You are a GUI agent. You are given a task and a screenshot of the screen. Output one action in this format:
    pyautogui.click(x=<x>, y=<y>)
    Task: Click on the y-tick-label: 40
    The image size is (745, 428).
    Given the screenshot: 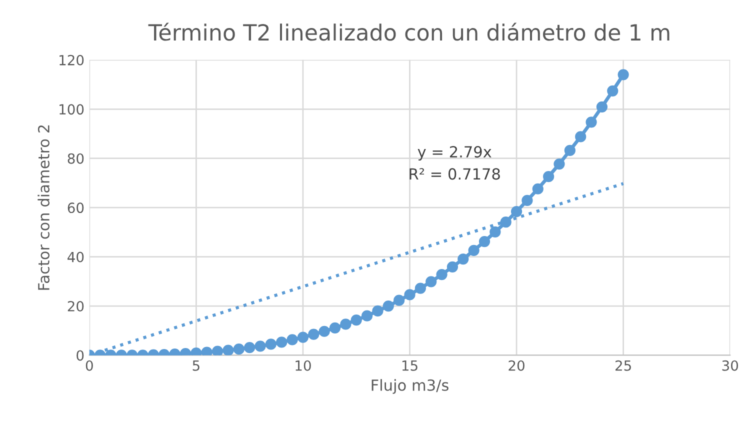 What is the action you would take?
    pyautogui.click(x=76, y=257)
    